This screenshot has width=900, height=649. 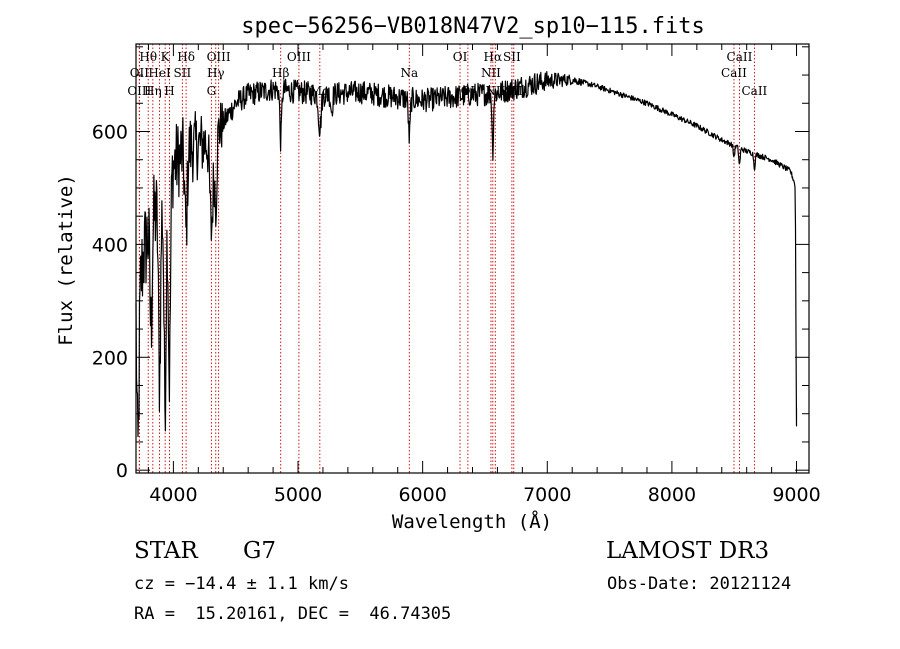 What do you see at coordinates (166, 57) in the screenshot?
I see `spectral-line-label: K` at bounding box center [166, 57].